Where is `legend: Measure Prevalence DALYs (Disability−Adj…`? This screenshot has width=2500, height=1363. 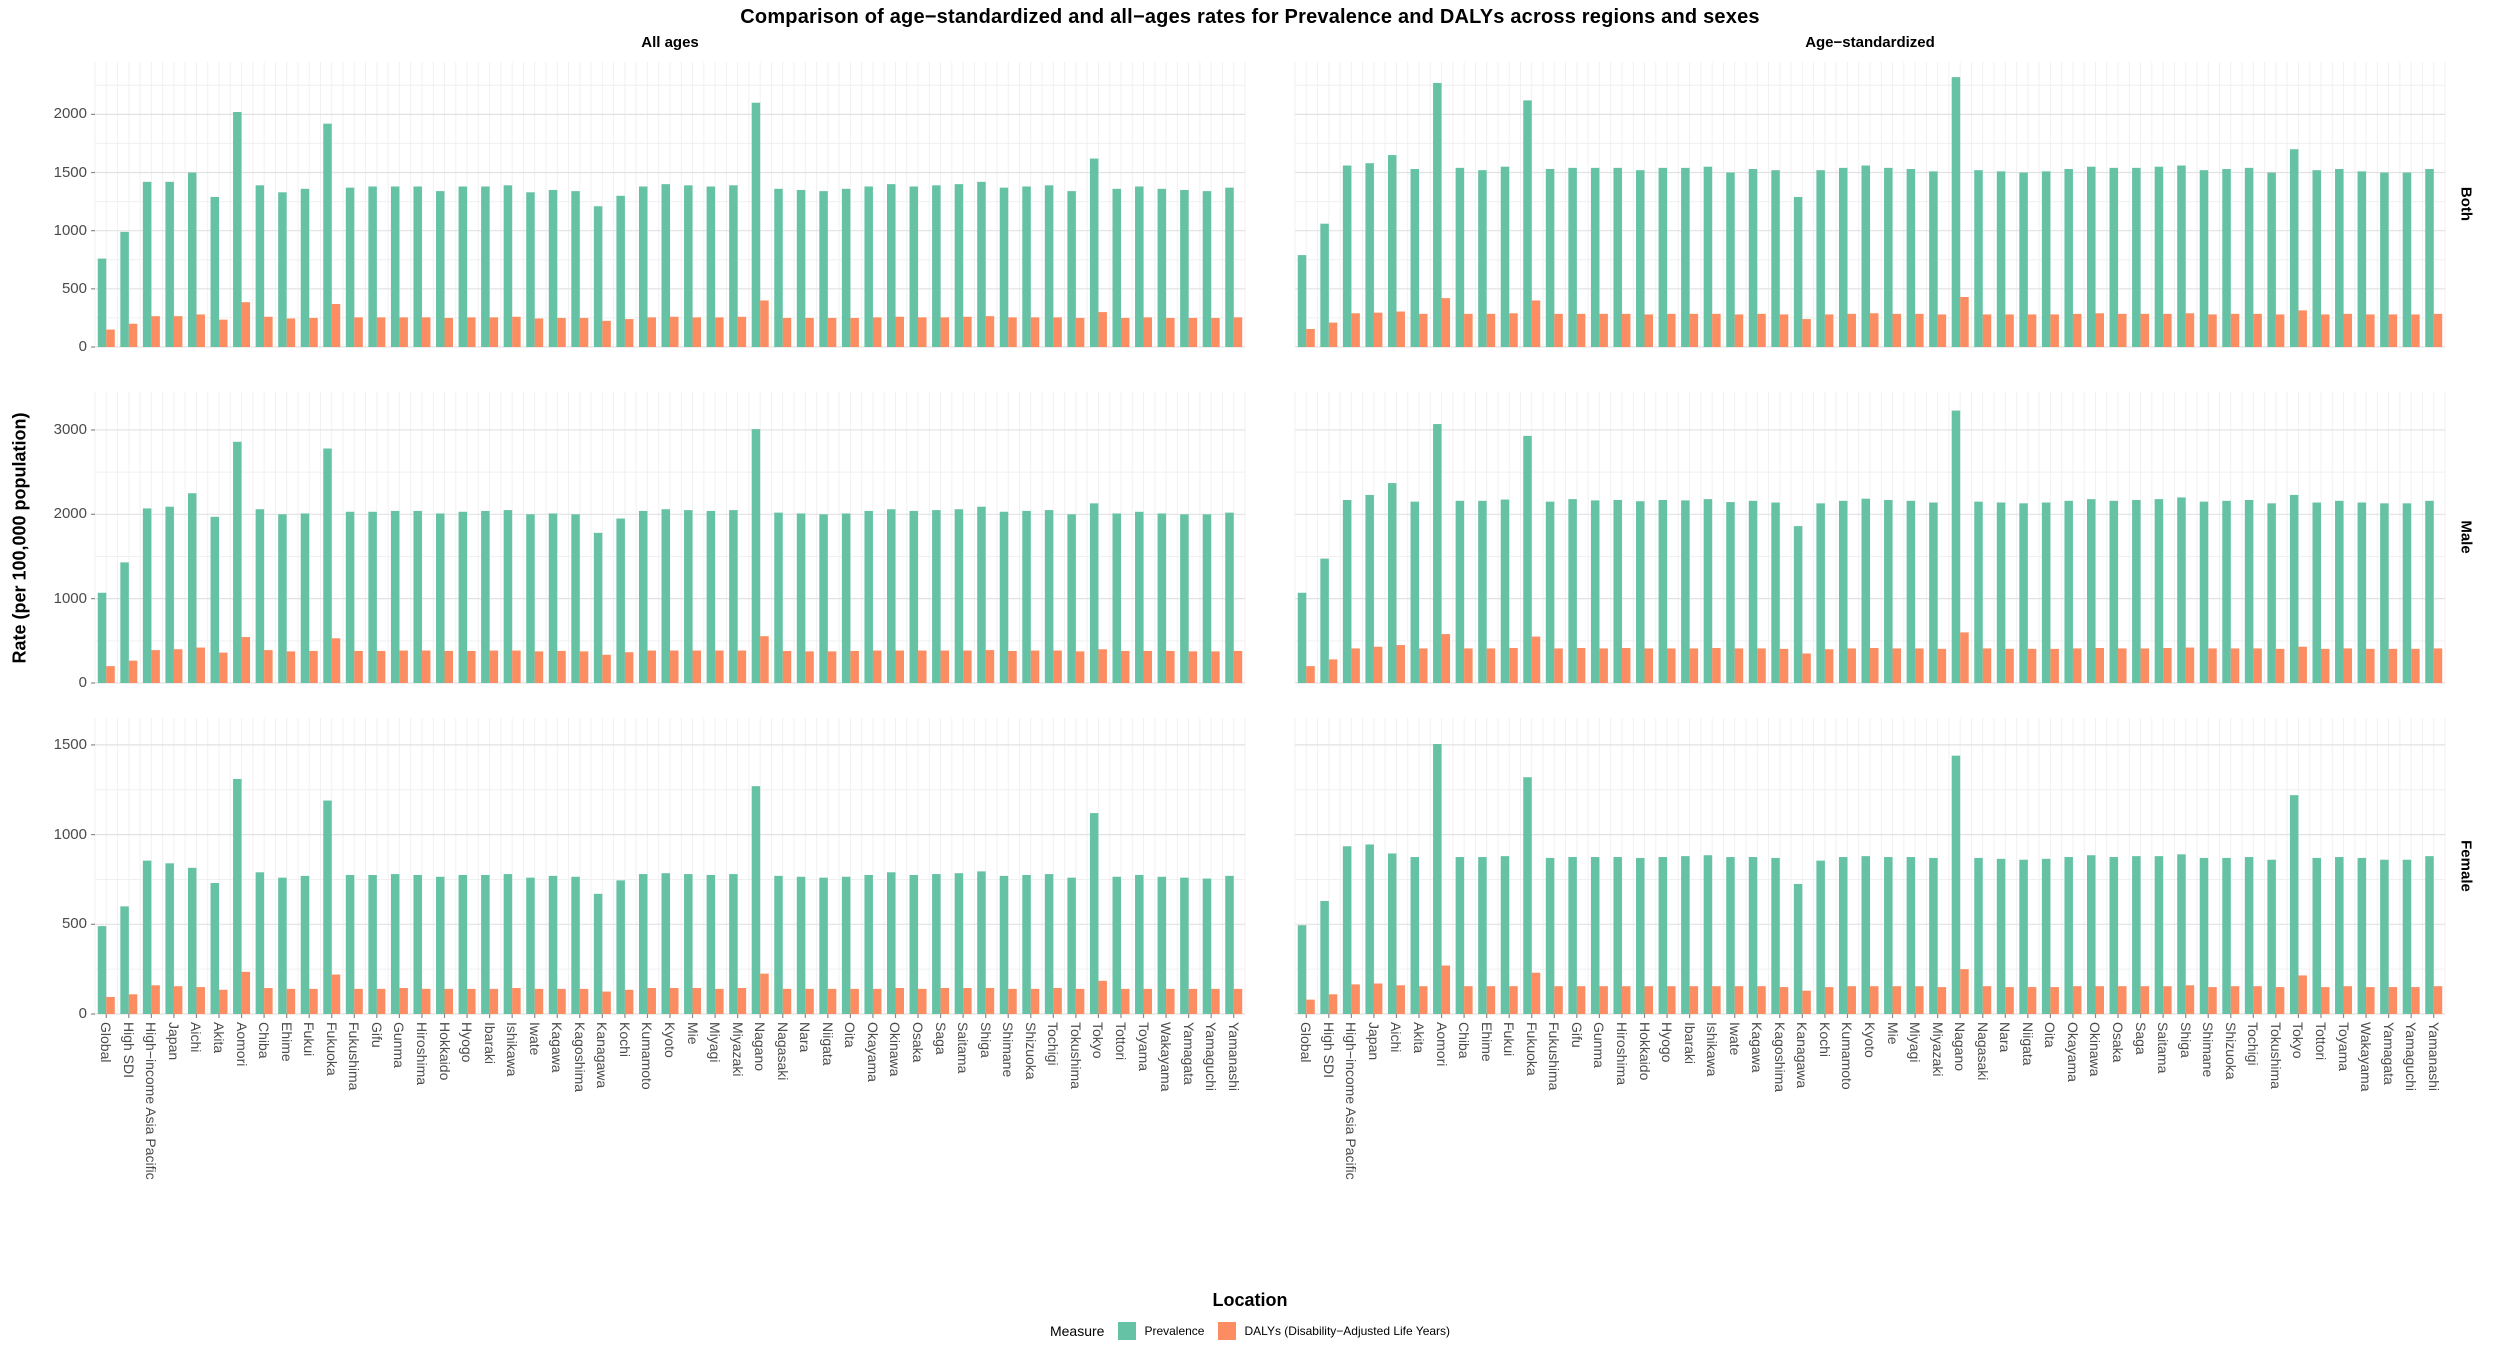
legend: Measure Prevalence DALYs (Disability−Adj… is located at coordinates (1250, 1331).